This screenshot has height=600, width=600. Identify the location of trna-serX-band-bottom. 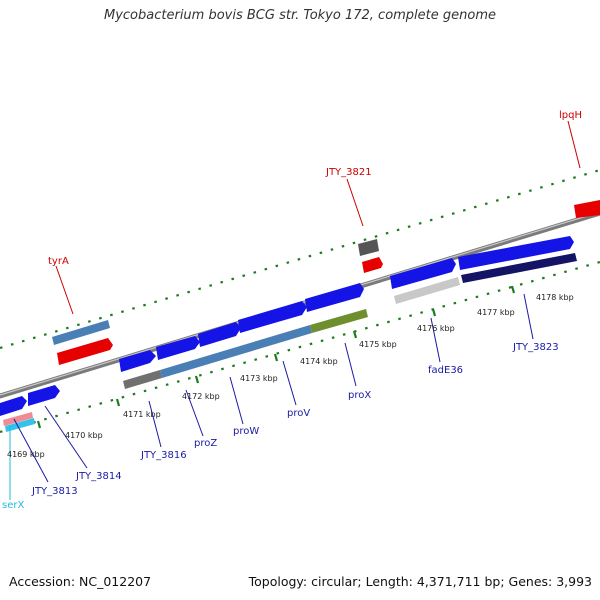
(20, 425).